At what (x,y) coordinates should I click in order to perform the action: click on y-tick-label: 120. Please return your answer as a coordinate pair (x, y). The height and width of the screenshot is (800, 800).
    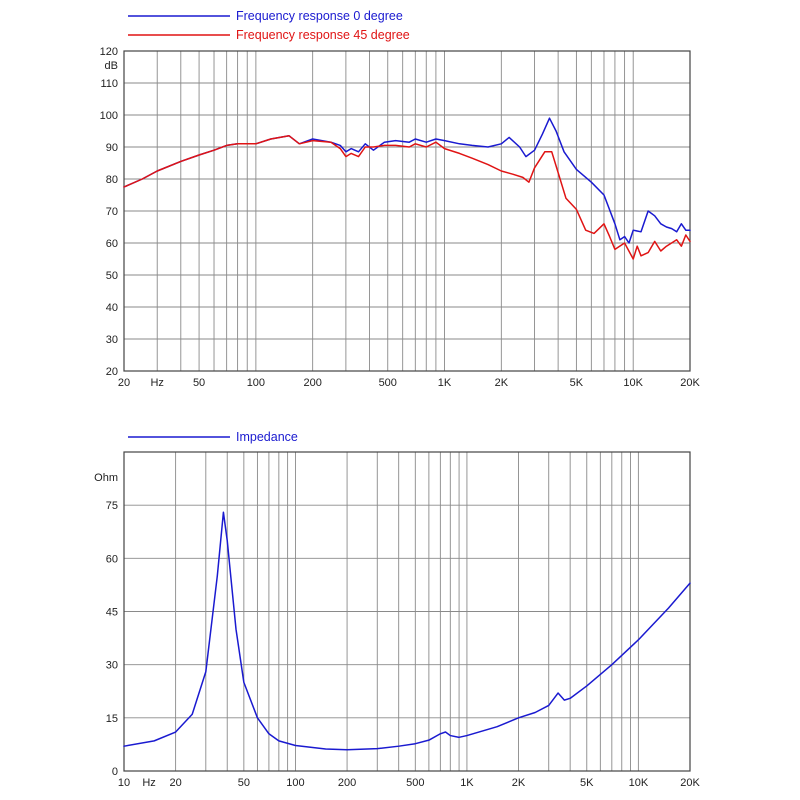
    Looking at the image, I should click on (109, 52).